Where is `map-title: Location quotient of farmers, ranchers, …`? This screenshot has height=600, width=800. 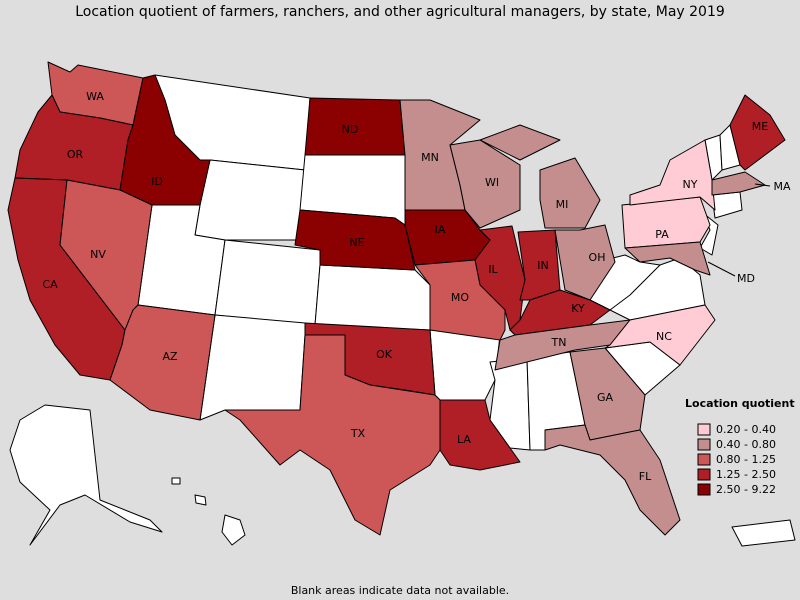 map-title: Location quotient of farmers, ranchers, … is located at coordinates (400, 12).